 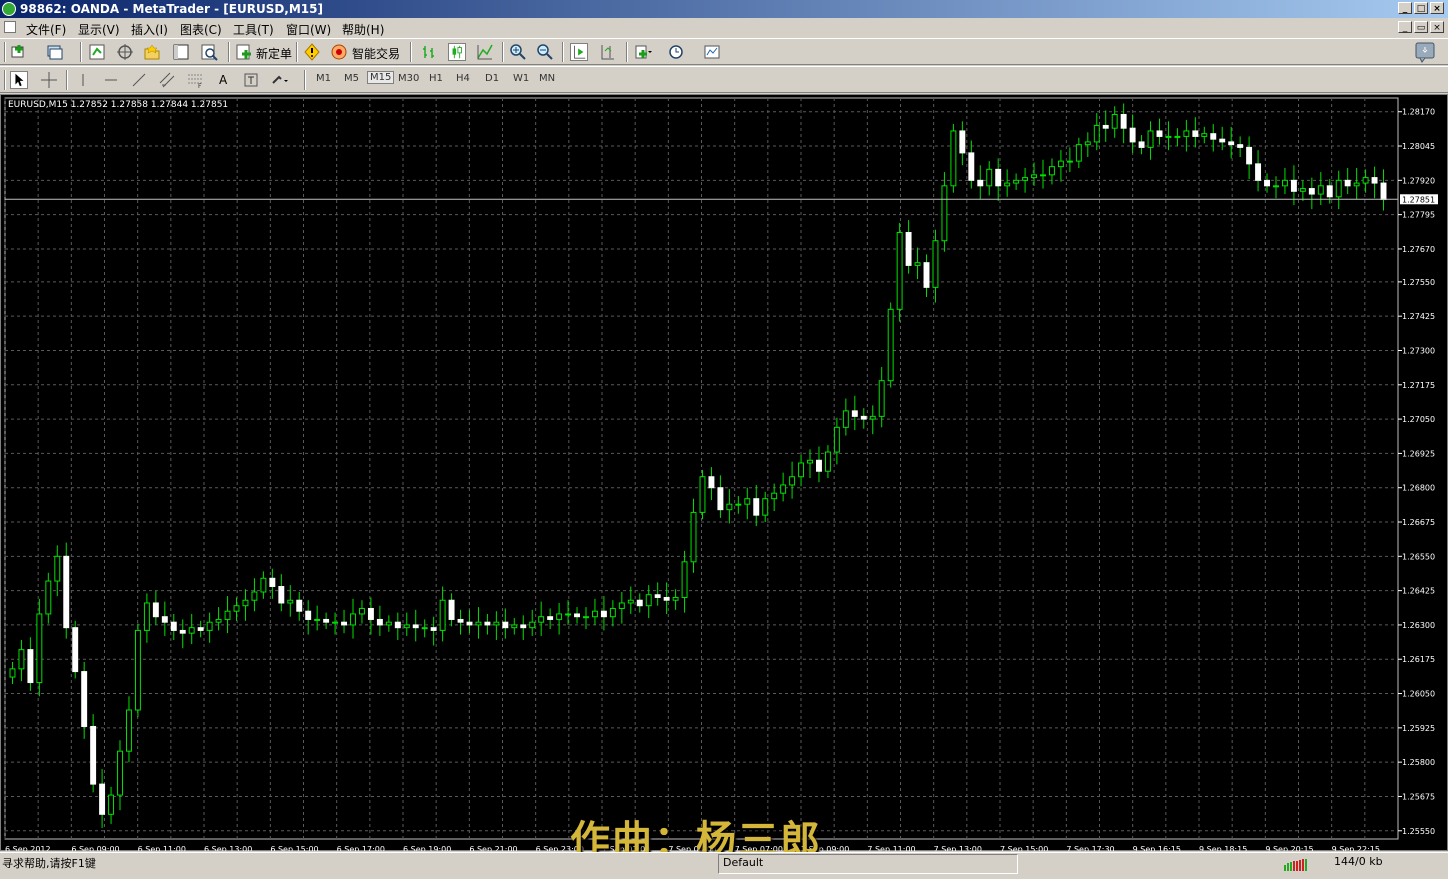 I want to click on y-tick-label: 1.25925, so click(x=1418, y=728).